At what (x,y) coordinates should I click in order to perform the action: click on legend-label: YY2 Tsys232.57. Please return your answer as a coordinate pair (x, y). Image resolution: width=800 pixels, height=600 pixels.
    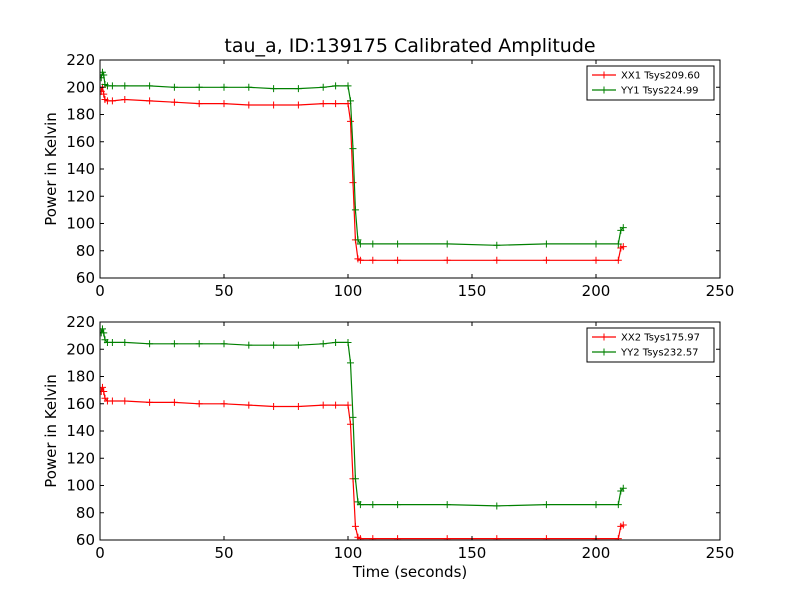
    Looking at the image, I should click on (659, 353).